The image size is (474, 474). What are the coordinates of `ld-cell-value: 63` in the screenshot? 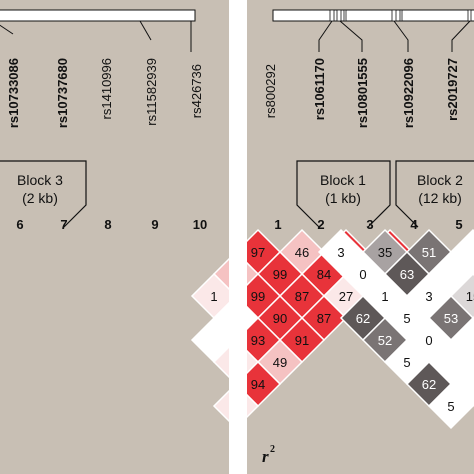 It's located at (407, 274).